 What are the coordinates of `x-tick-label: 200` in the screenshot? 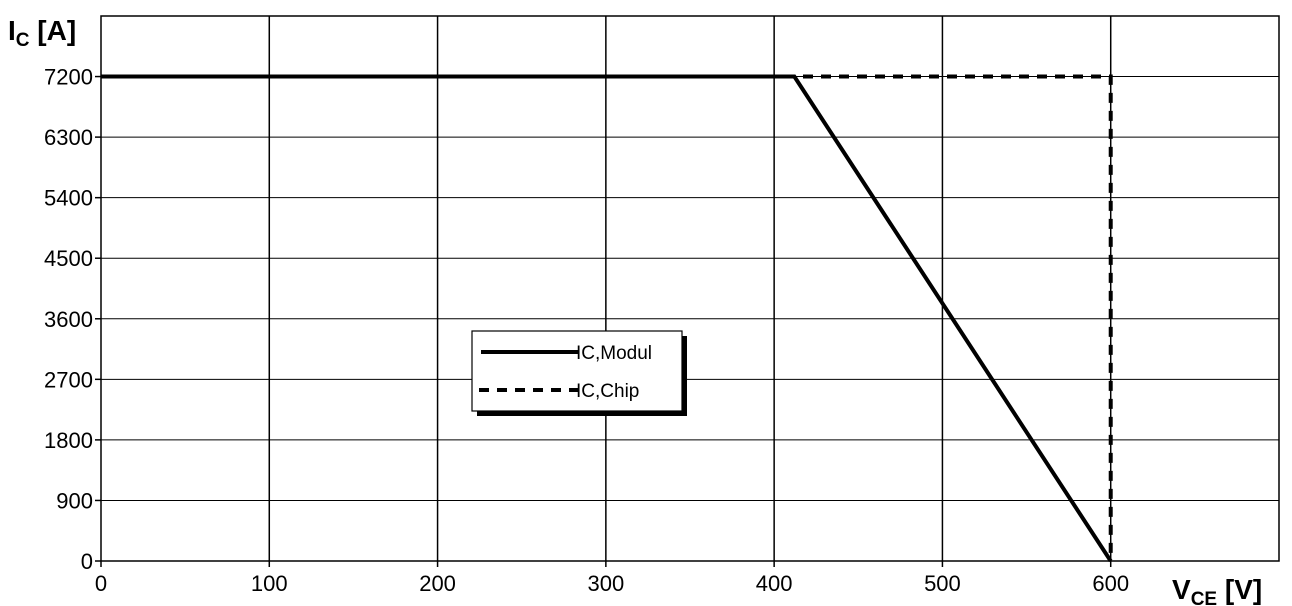 It's located at (437, 583).